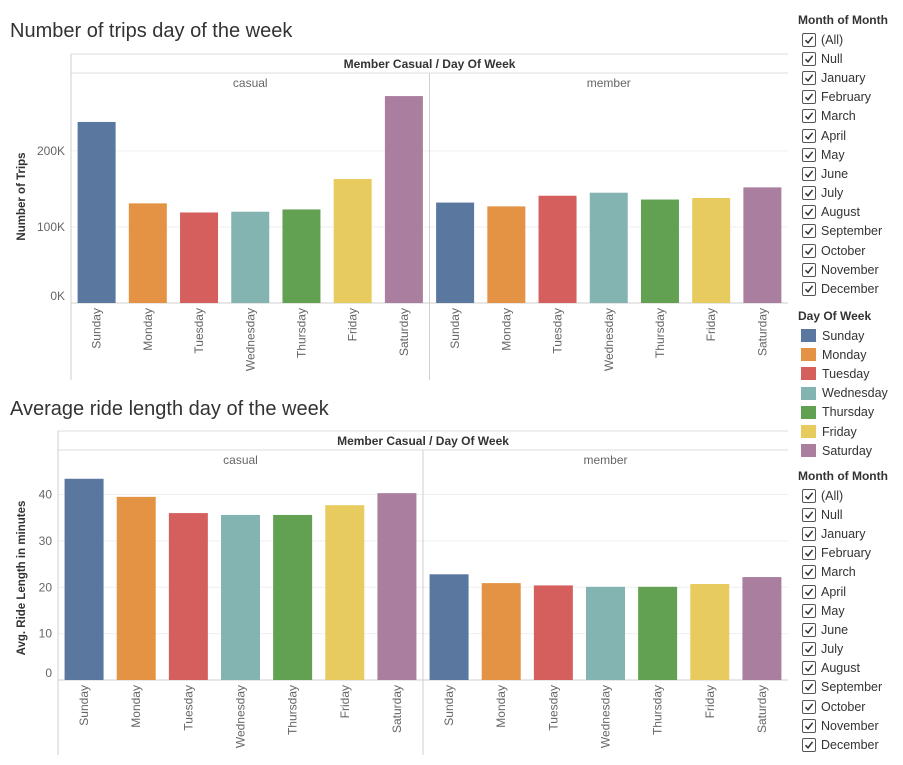 The height and width of the screenshot is (765, 903). I want to click on day-legend-item: Friday, so click(850, 431).